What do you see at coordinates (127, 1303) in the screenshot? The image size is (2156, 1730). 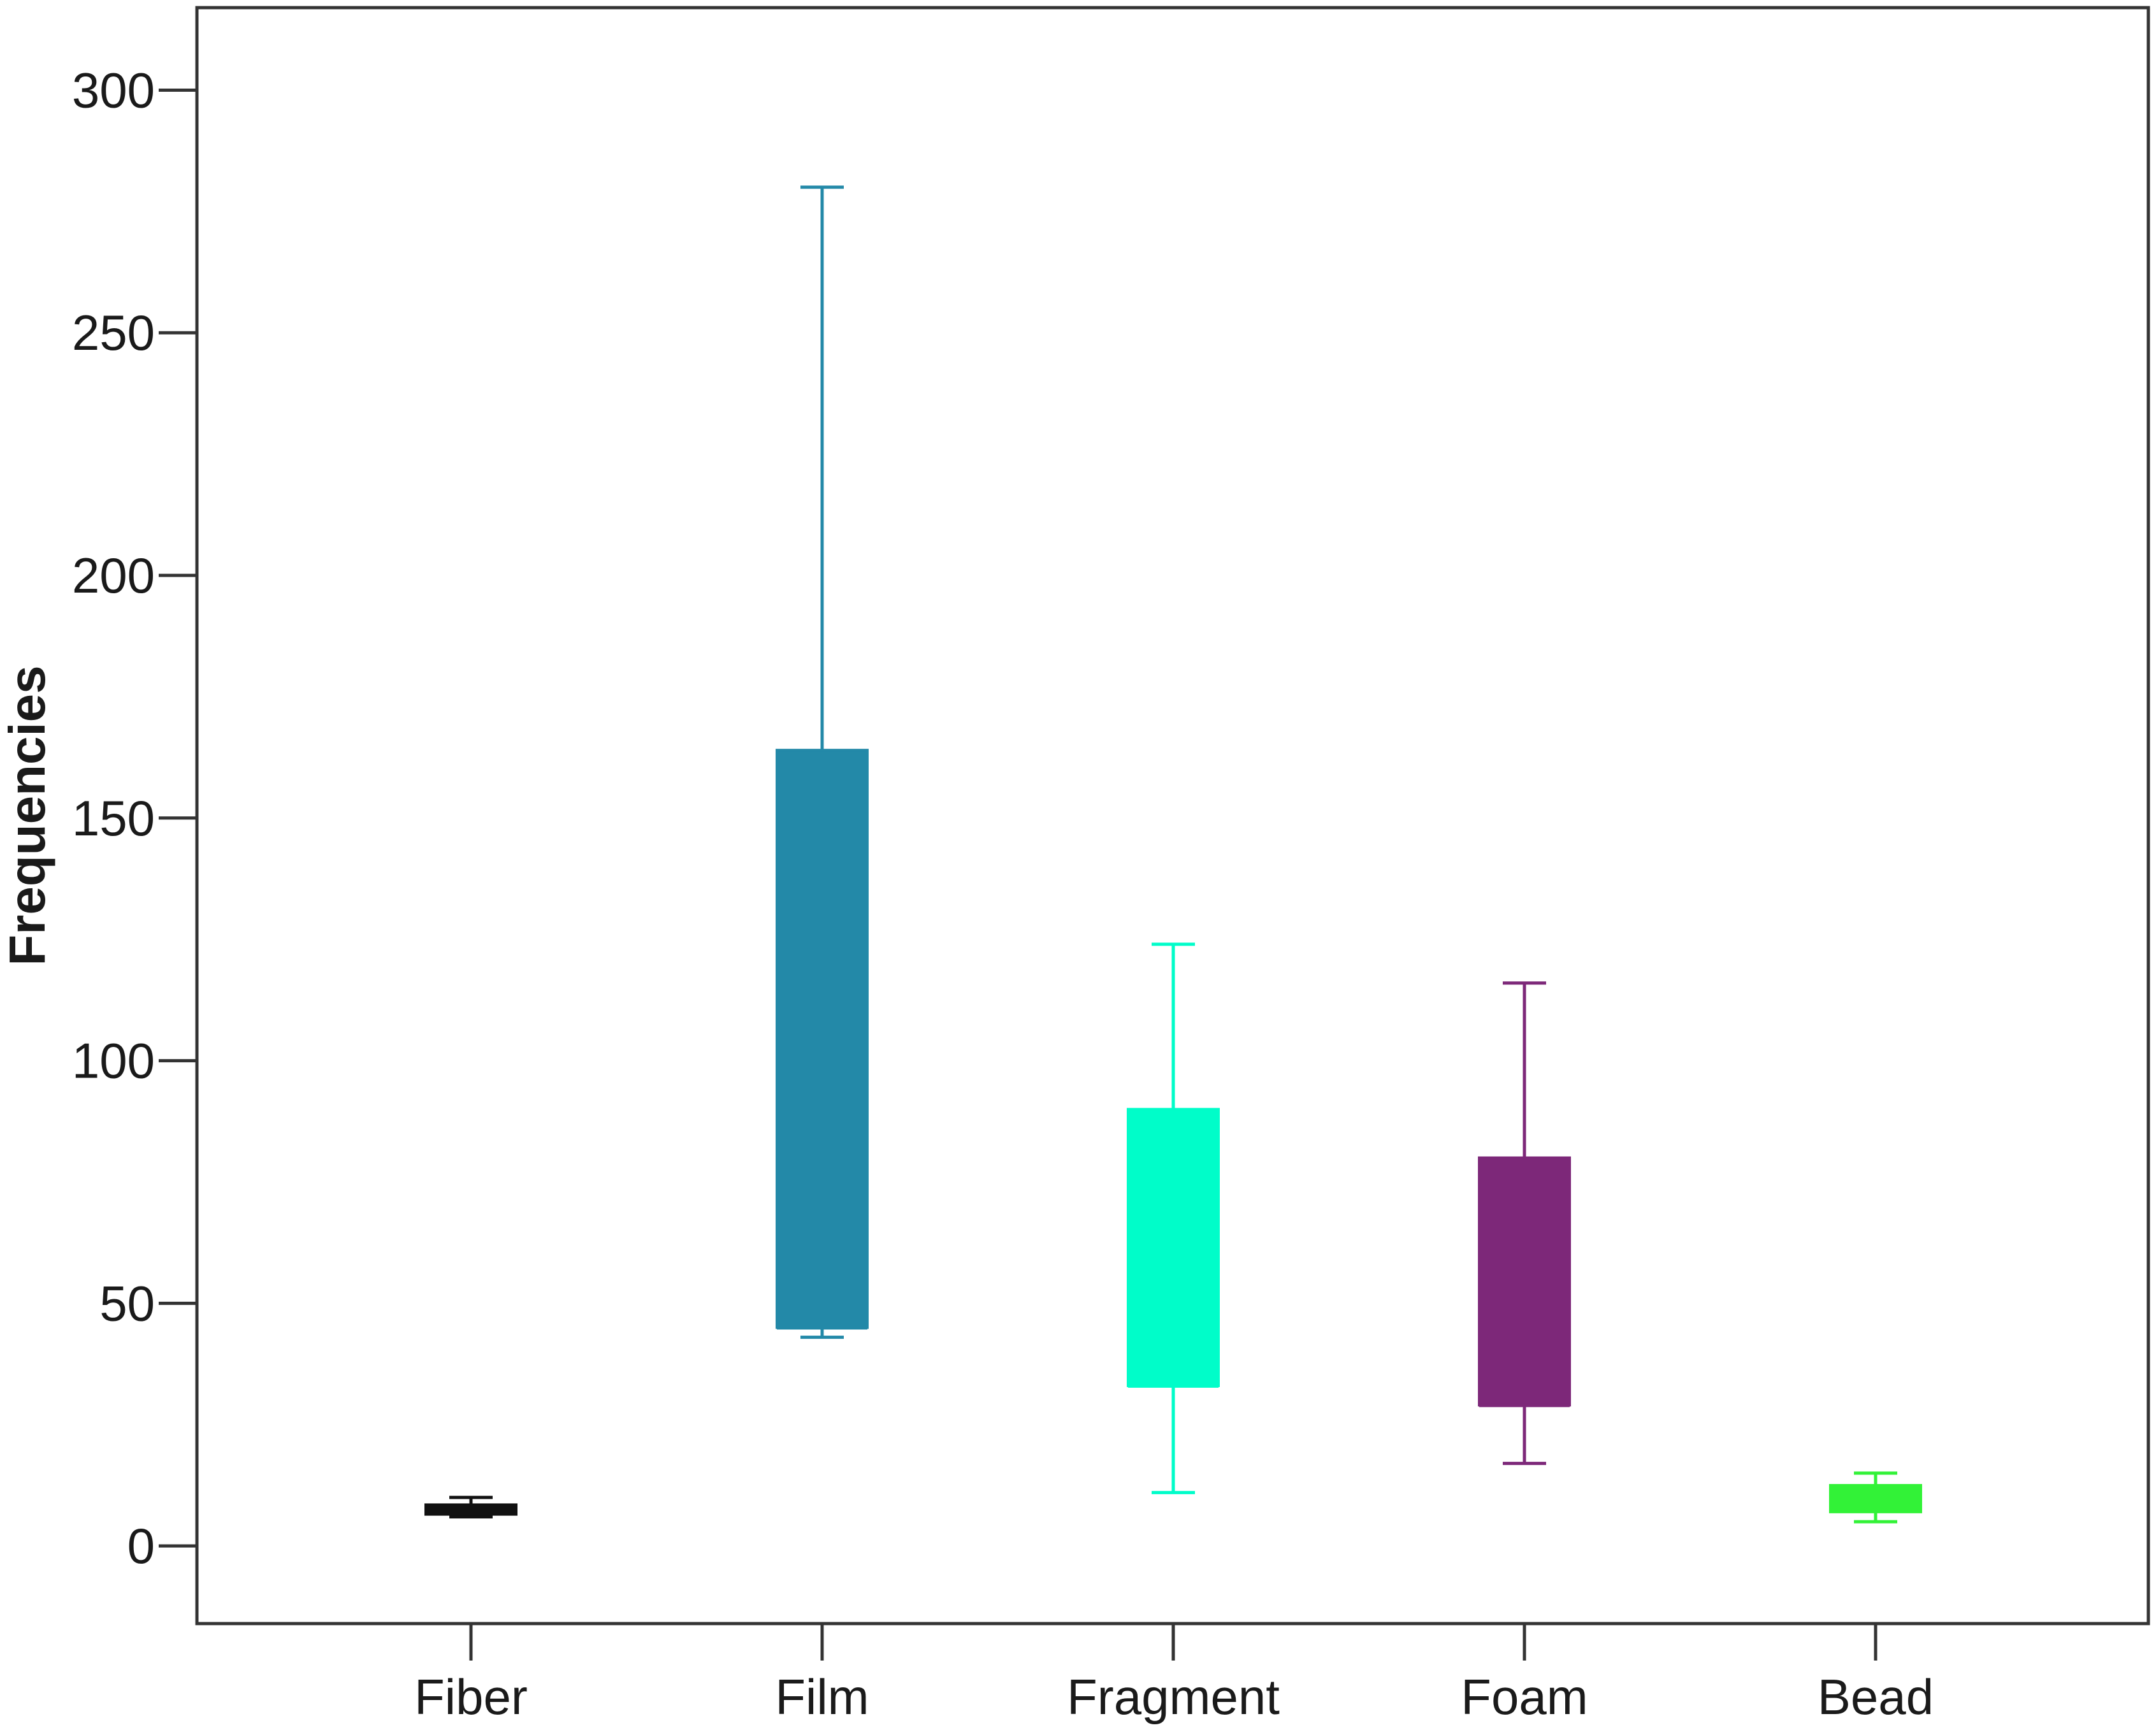 I see `y-tick-label: 50` at bounding box center [127, 1303].